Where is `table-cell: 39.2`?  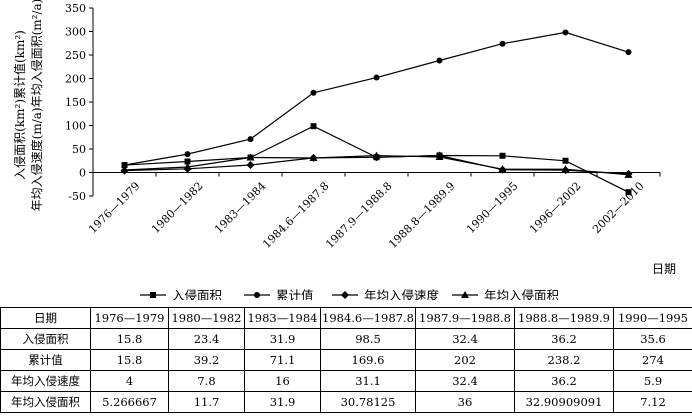
table-cell: 39.2 is located at coordinates (206, 360).